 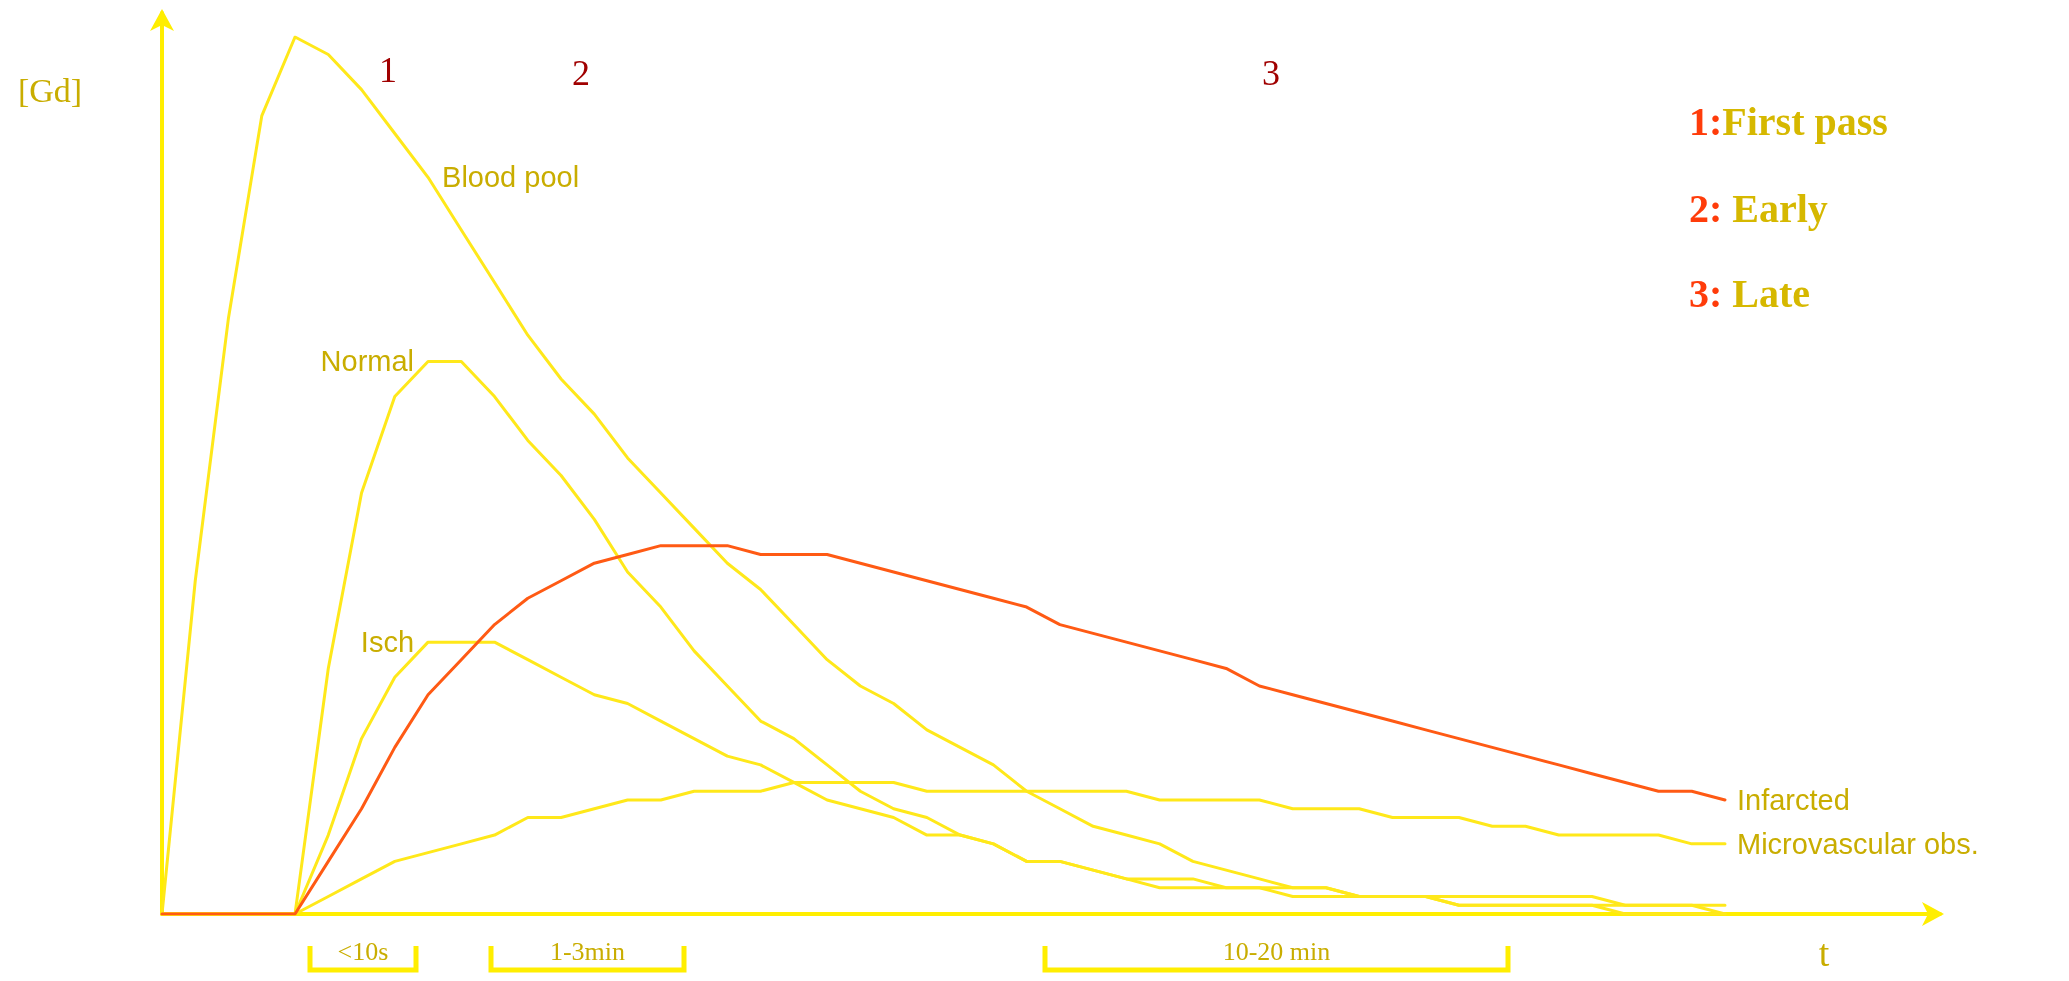 I want to click on annotation: 1:First pass, so click(x=1788, y=121).